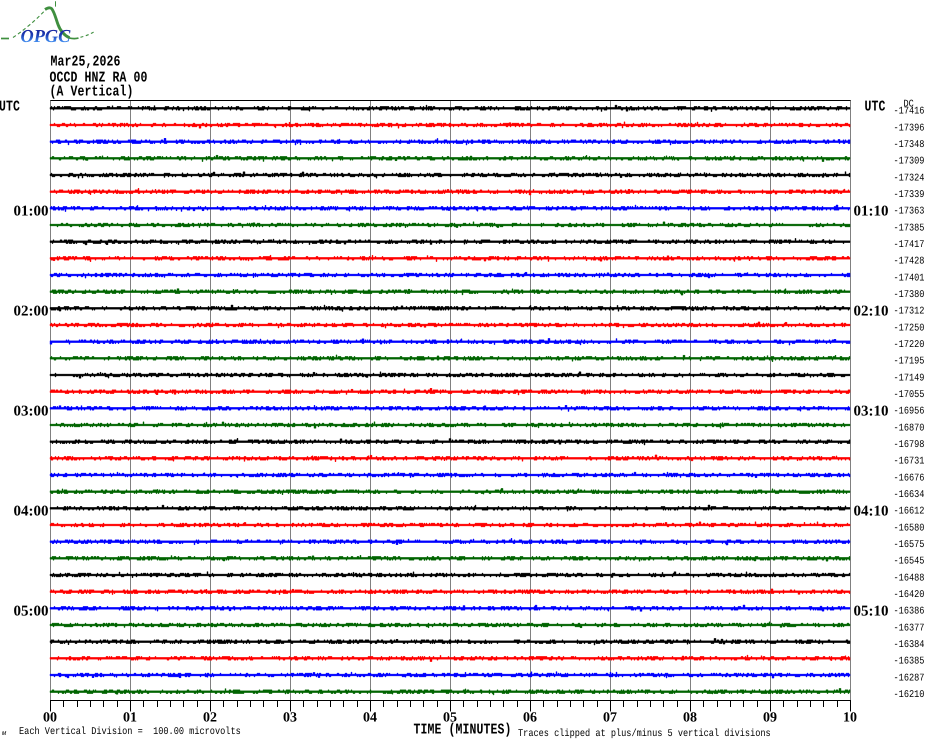  Describe the element at coordinates (130, 718) in the screenshot. I see `svg-text: 01` at that location.